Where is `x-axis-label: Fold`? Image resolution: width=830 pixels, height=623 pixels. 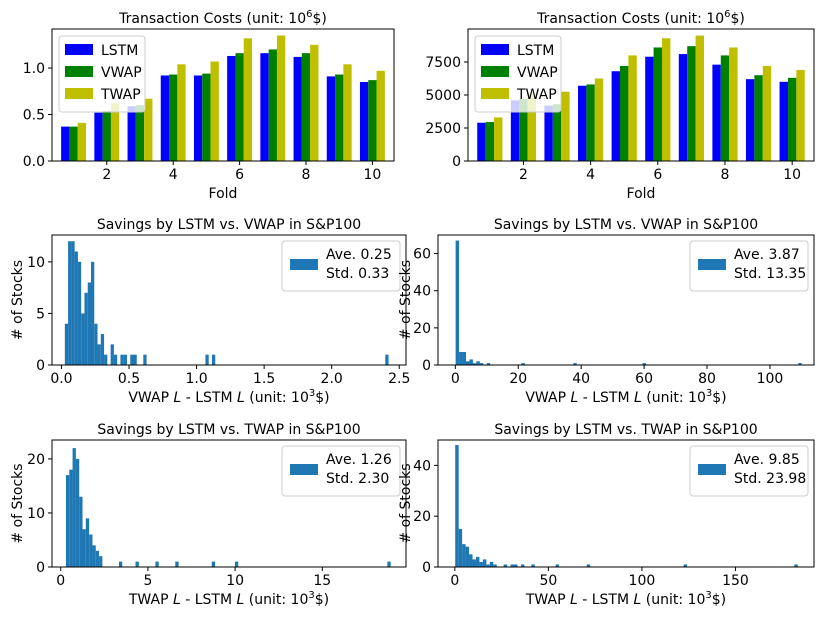 x-axis-label: Fold is located at coordinates (223, 194).